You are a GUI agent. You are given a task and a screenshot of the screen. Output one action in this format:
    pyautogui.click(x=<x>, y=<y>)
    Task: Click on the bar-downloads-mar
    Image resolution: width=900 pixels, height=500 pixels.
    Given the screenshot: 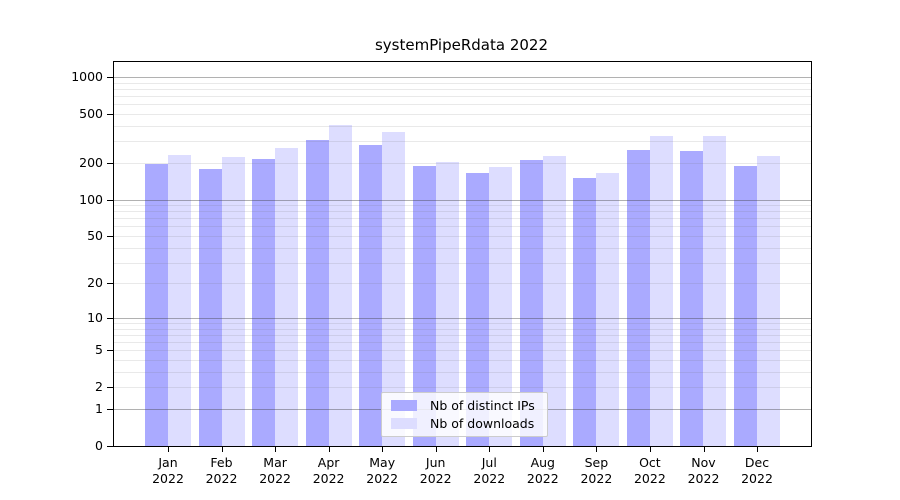 What is the action you would take?
    pyautogui.click(x=287, y=296)
    